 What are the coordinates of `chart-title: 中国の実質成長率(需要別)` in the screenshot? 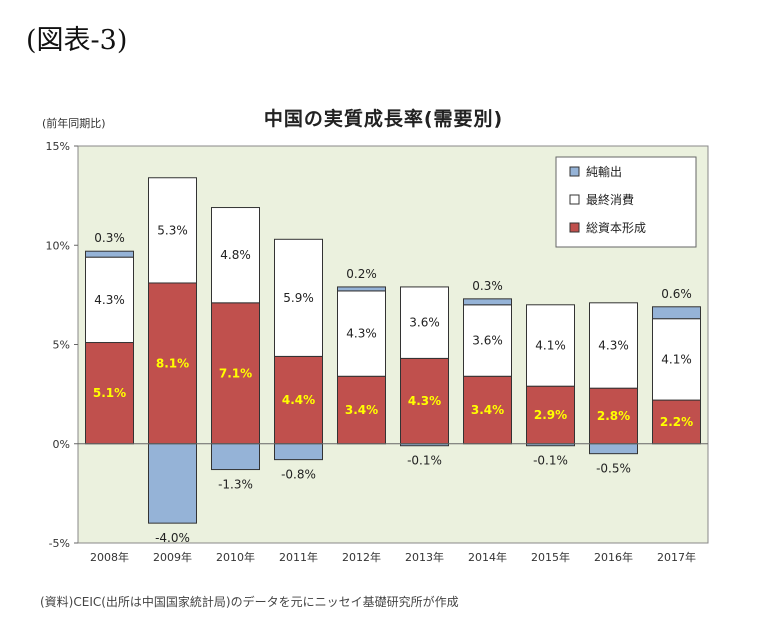 It's located at (383, 119).